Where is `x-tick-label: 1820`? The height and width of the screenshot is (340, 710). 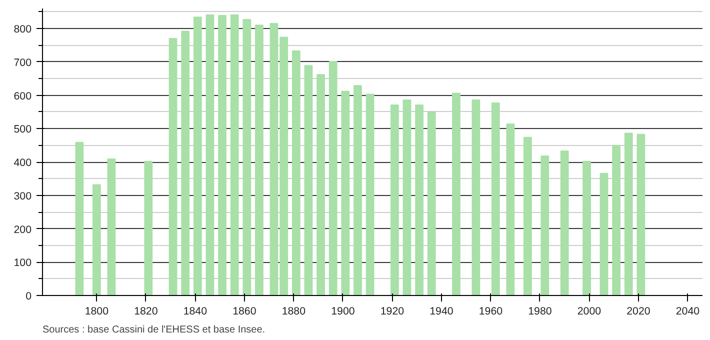
x-tick-label: 1820 is located at coordinates (146, 312).